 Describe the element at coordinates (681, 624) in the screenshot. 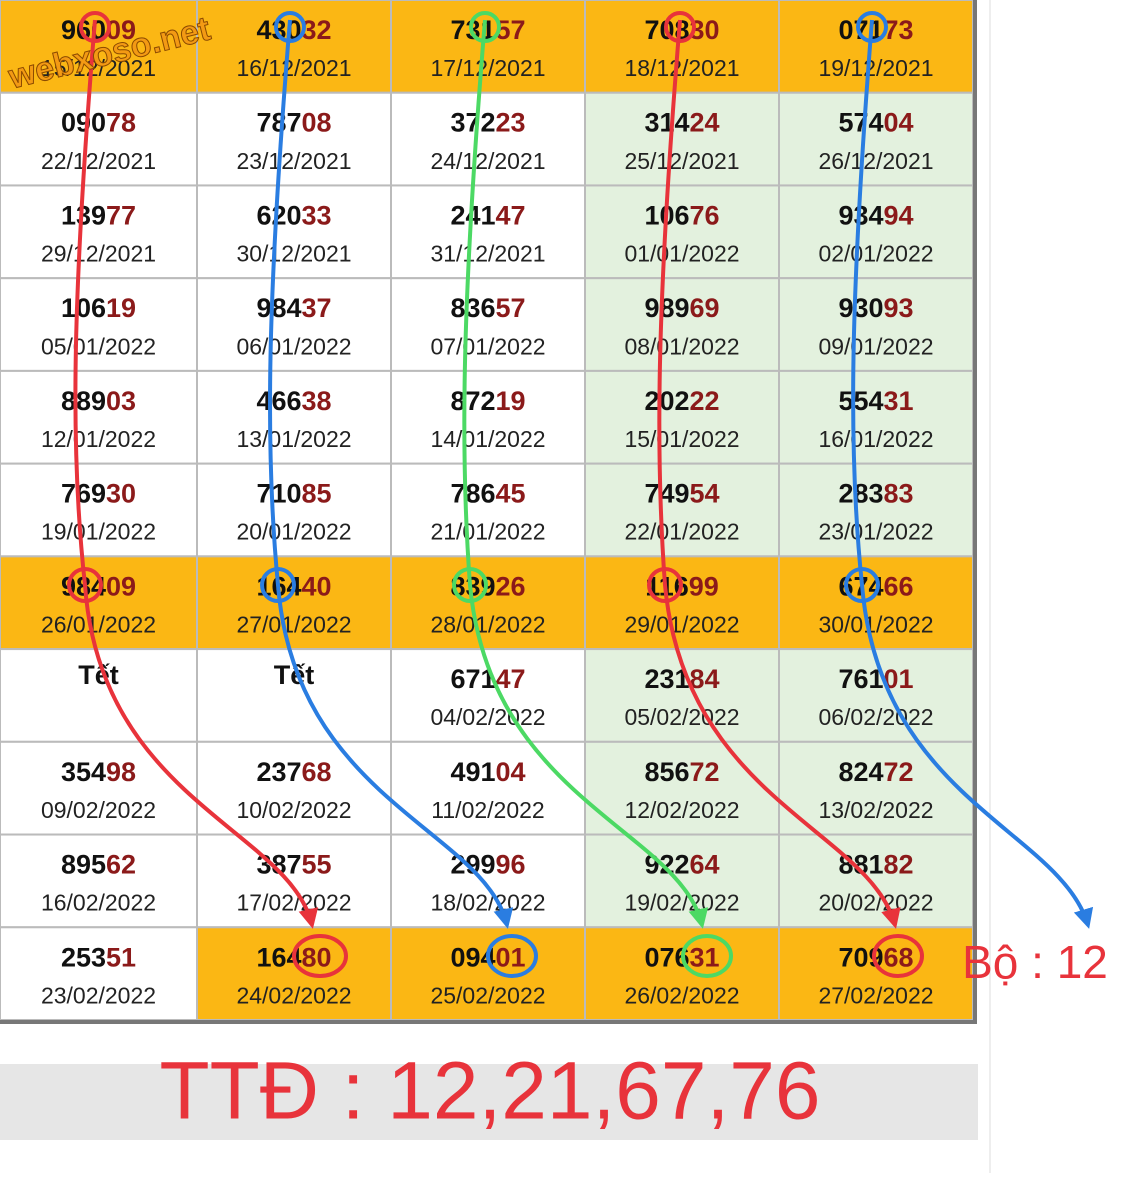

I see `draw-date: 29/01/2022` at that location.